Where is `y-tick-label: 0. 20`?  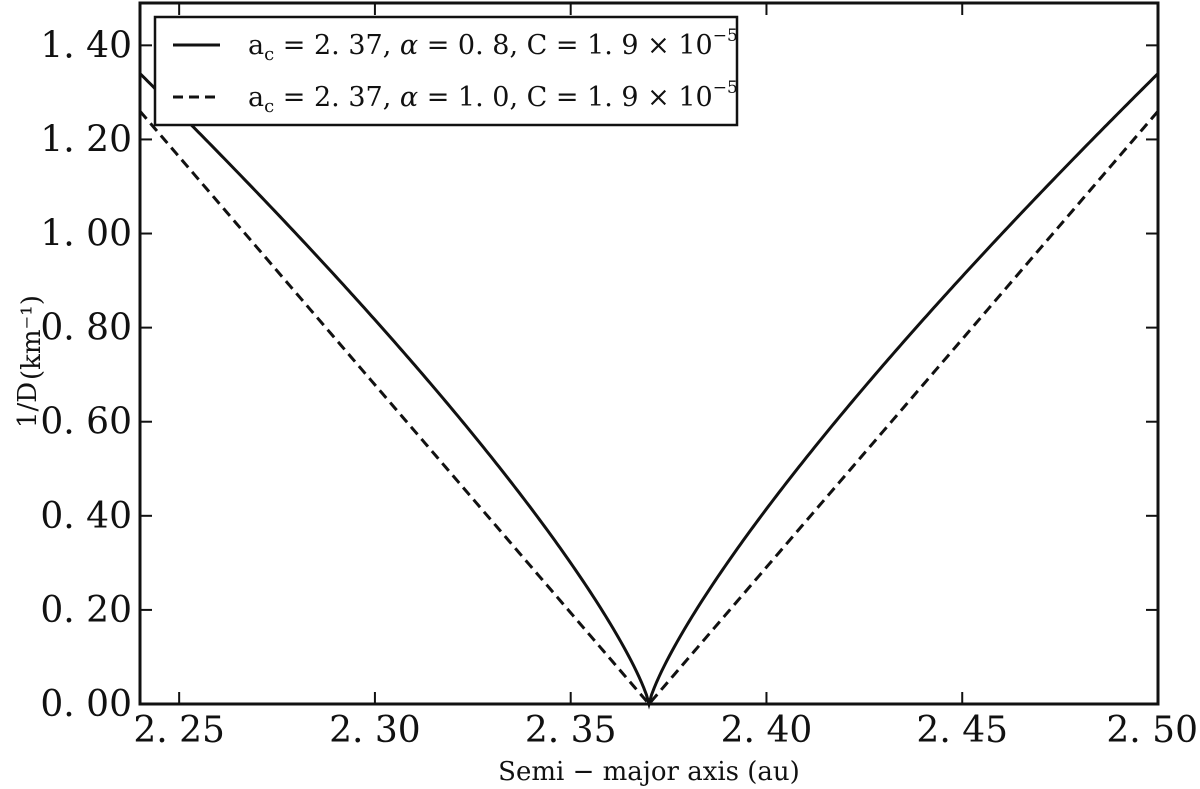 y-tick-label: 0. 20 is located at coordinates (86, 610).